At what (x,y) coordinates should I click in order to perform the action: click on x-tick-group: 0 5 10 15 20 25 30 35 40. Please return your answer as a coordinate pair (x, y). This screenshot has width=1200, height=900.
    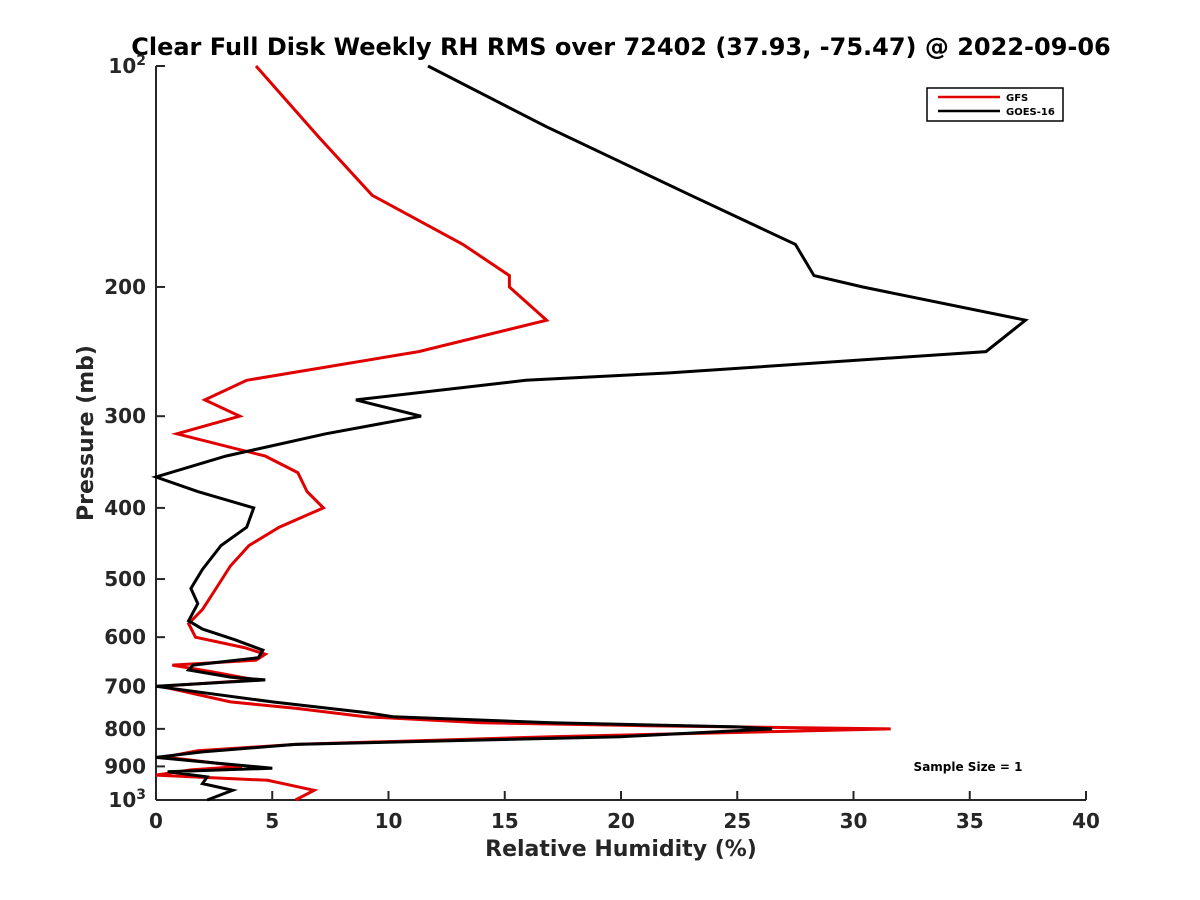
    Looking at the image, I should click on (624, 812).